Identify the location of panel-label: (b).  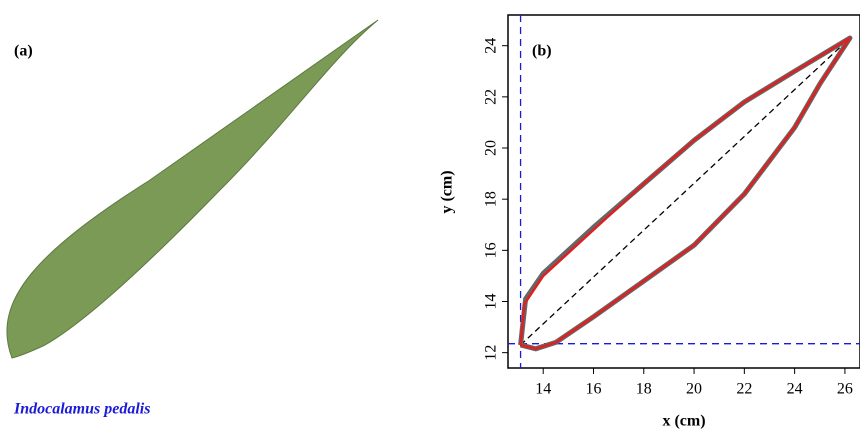
(542, 51).